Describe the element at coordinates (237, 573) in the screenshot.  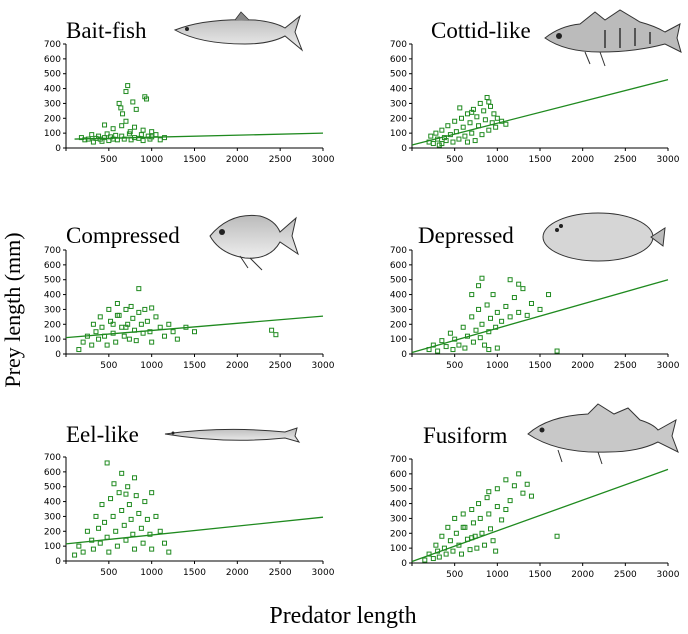
I see `x-tick-label: 2000` at that location.